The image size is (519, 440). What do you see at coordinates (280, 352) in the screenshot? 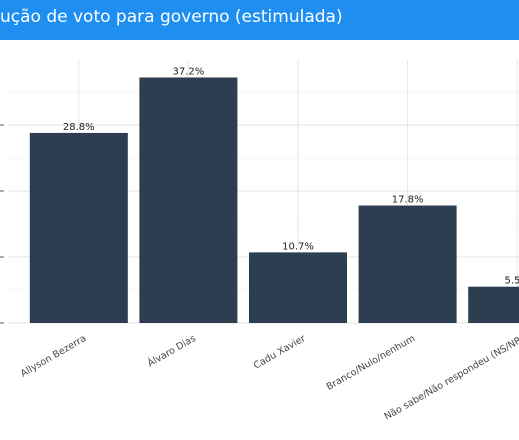
I see `x-tick-label: Cadu Xavier` at bounding box center [280, 352].